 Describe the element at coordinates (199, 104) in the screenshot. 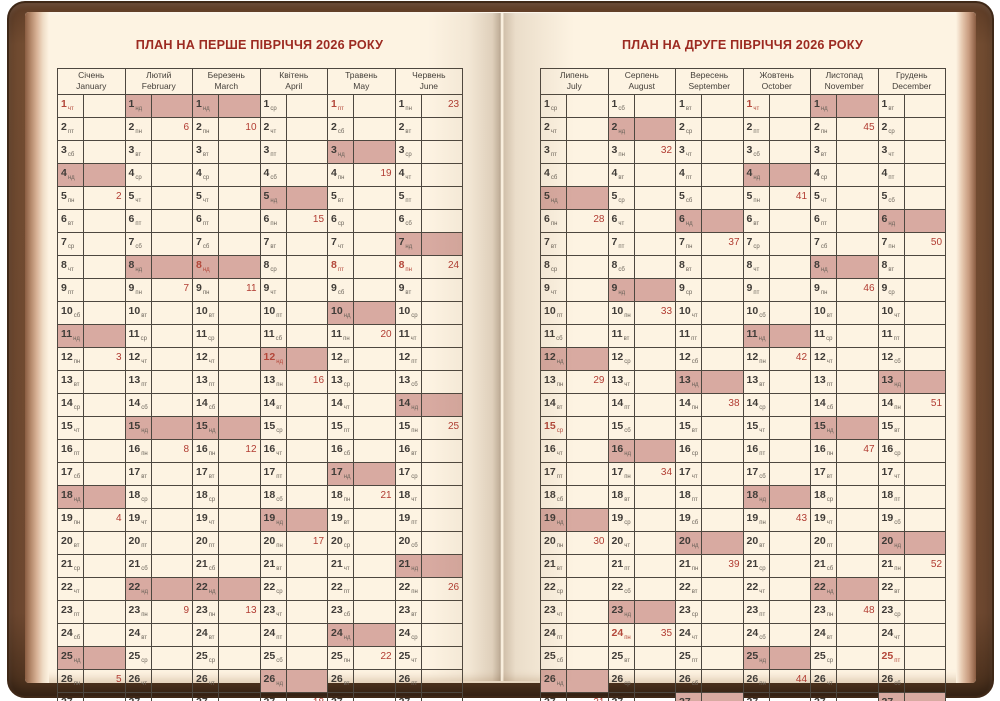

I see `day-number: 1` at that location.